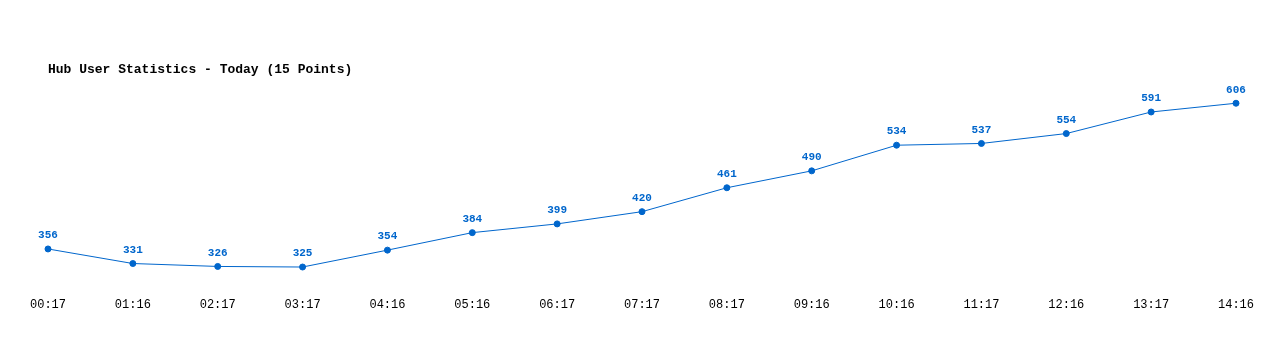 The image size is (1280, 350). I want to click on x-tick-label: 03:17, so click(302, 304).